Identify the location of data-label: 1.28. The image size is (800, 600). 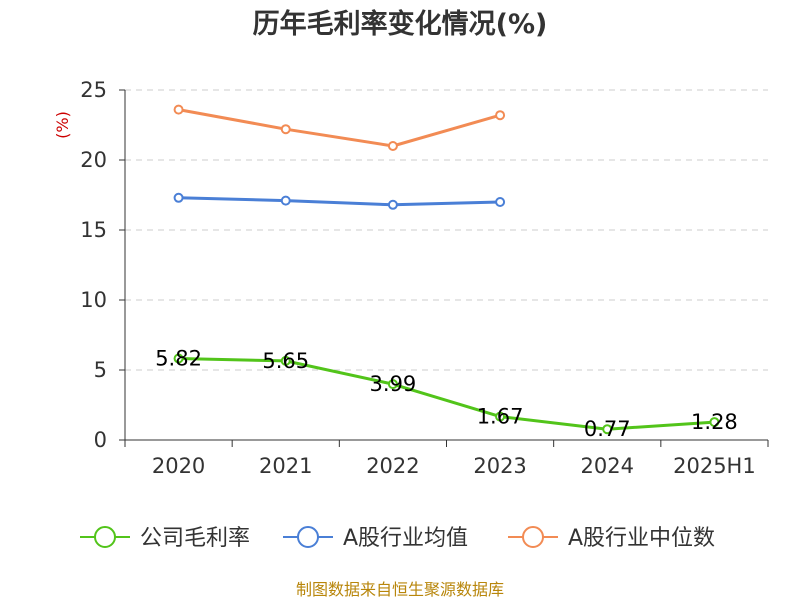
(714, 422).